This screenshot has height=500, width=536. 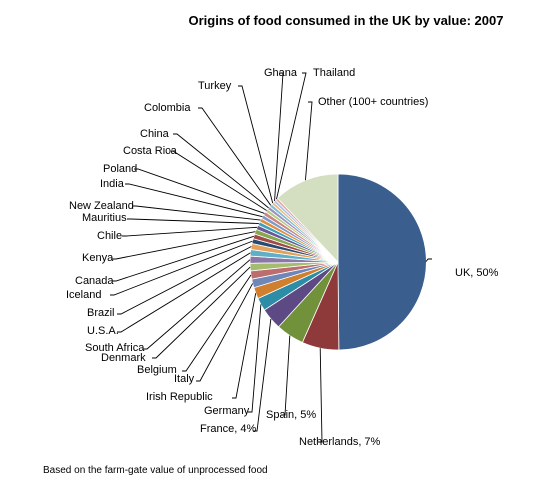 What do you see at coordinates (477, 273) in the screenshot?
I see `slice-label: UK, 50%` at bounding box center [477, 273].